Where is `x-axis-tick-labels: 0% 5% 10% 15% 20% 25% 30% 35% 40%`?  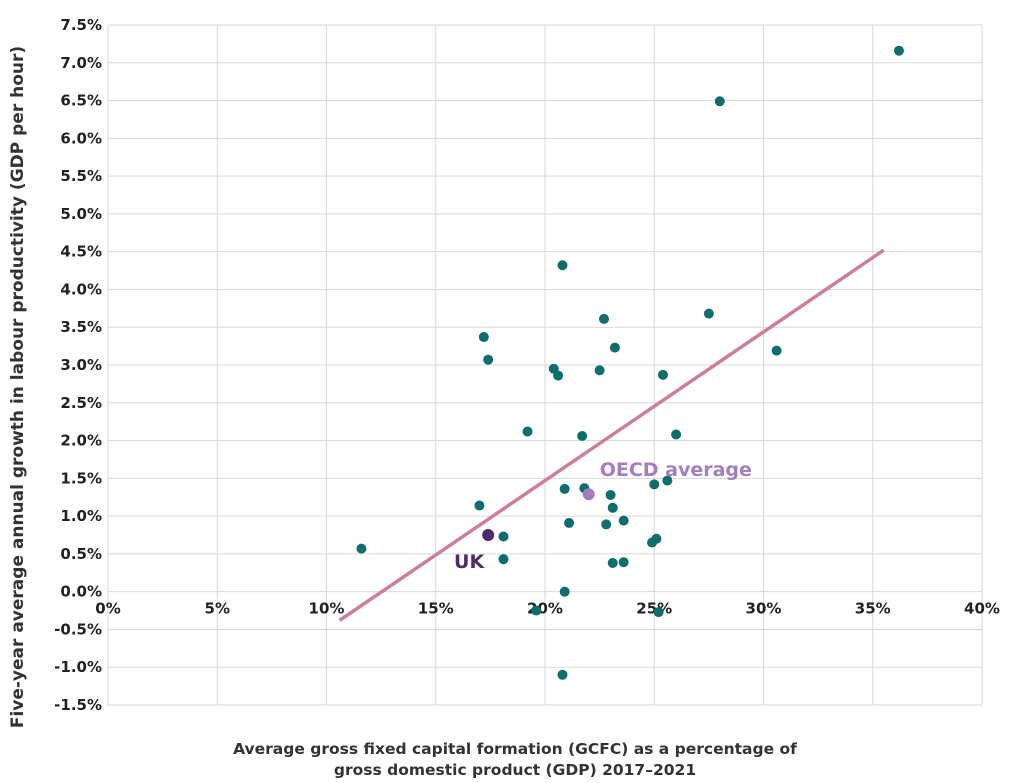
x-axis-tick-labels: 0% 5% 10% 15% 20% 25% 30% 35% 40% is located at coordinates (547, 609).